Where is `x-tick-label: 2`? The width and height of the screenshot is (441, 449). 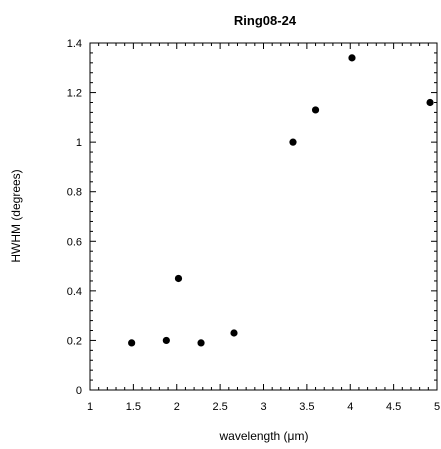 x-tick-label: 2 is located at coordinates (177, 407).